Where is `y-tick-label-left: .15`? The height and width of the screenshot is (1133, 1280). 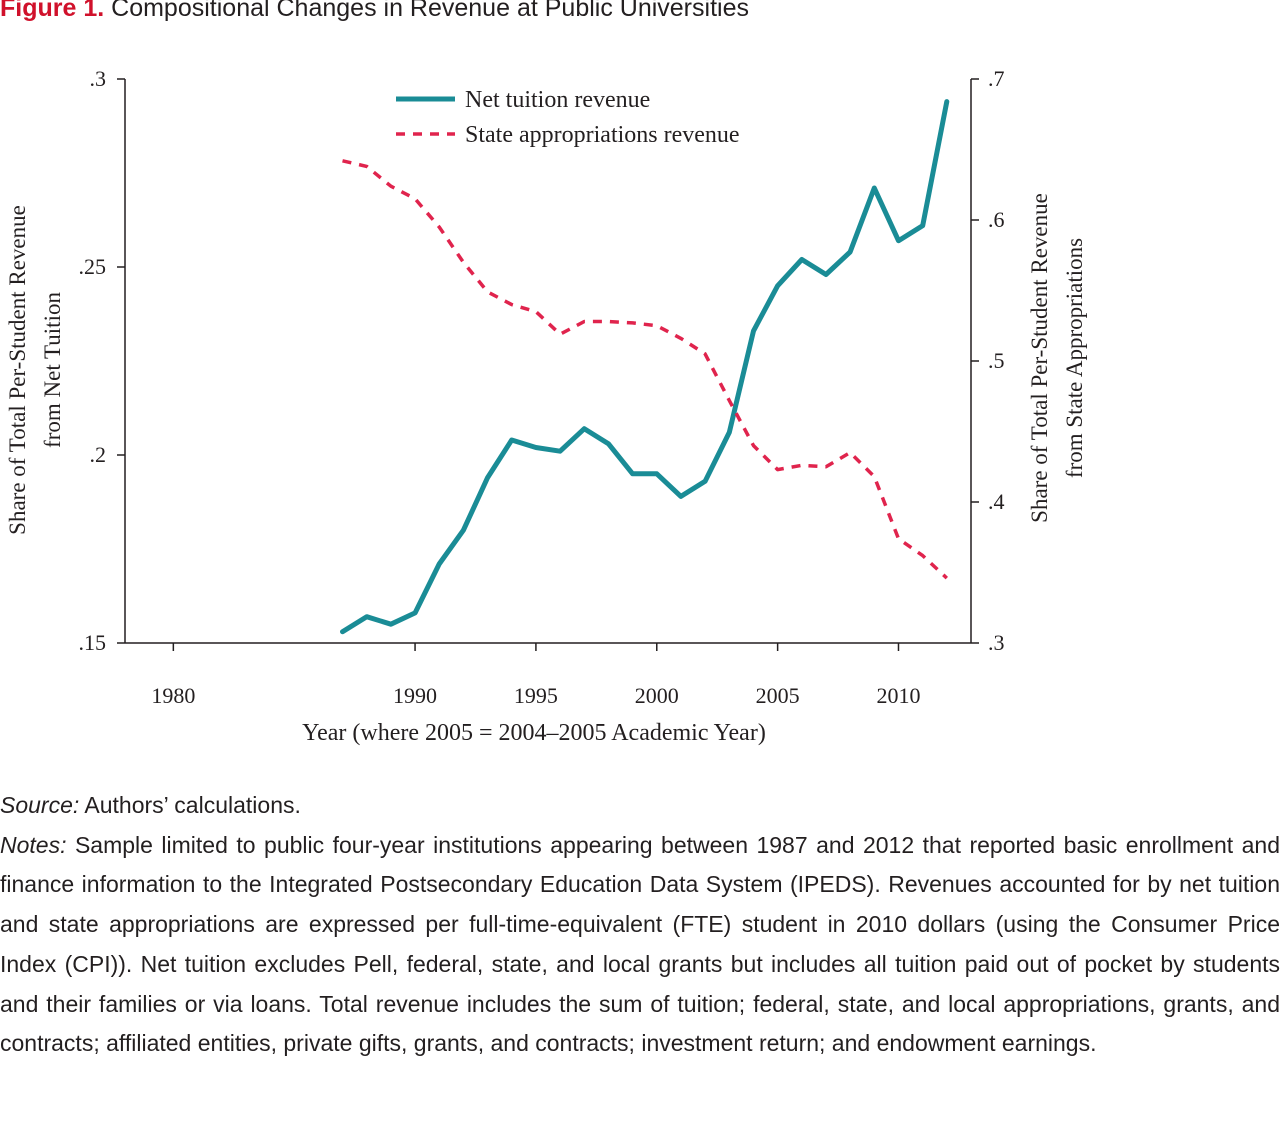
y-tick-label-left: .15 is located at coordinates (93, 642).